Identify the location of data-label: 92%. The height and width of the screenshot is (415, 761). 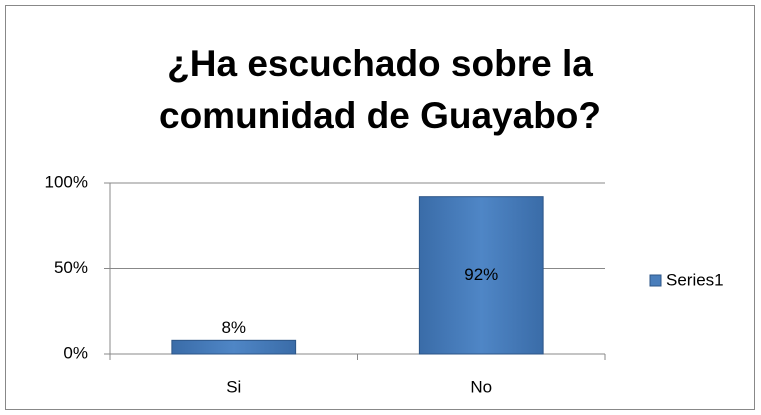
(481, 274).